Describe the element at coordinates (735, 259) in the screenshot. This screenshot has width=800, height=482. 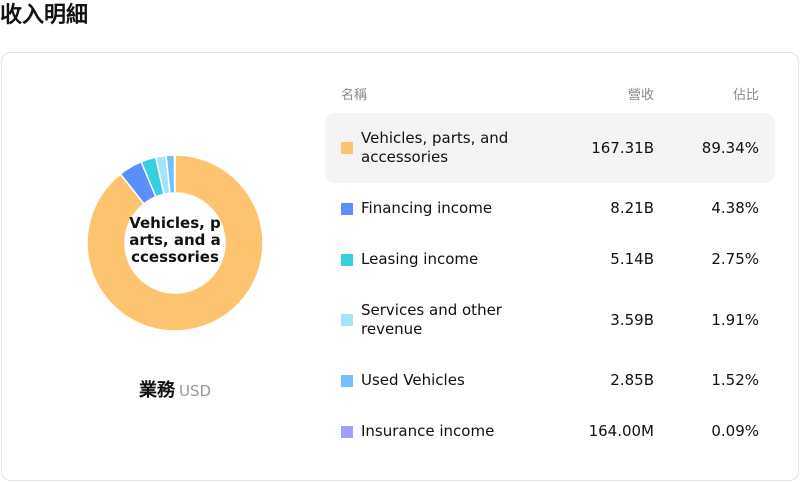
I see `share: 2.75%` at that location.